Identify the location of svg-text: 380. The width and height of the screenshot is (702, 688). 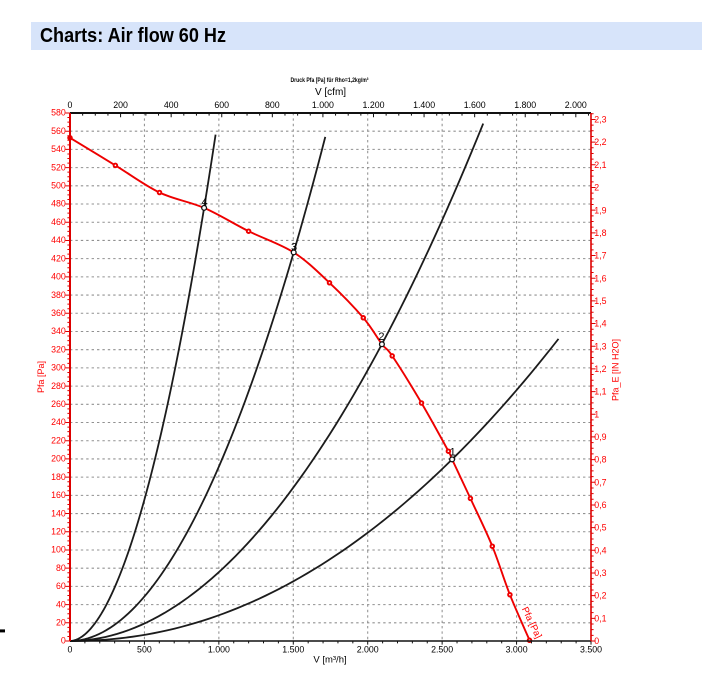
(58, 295).